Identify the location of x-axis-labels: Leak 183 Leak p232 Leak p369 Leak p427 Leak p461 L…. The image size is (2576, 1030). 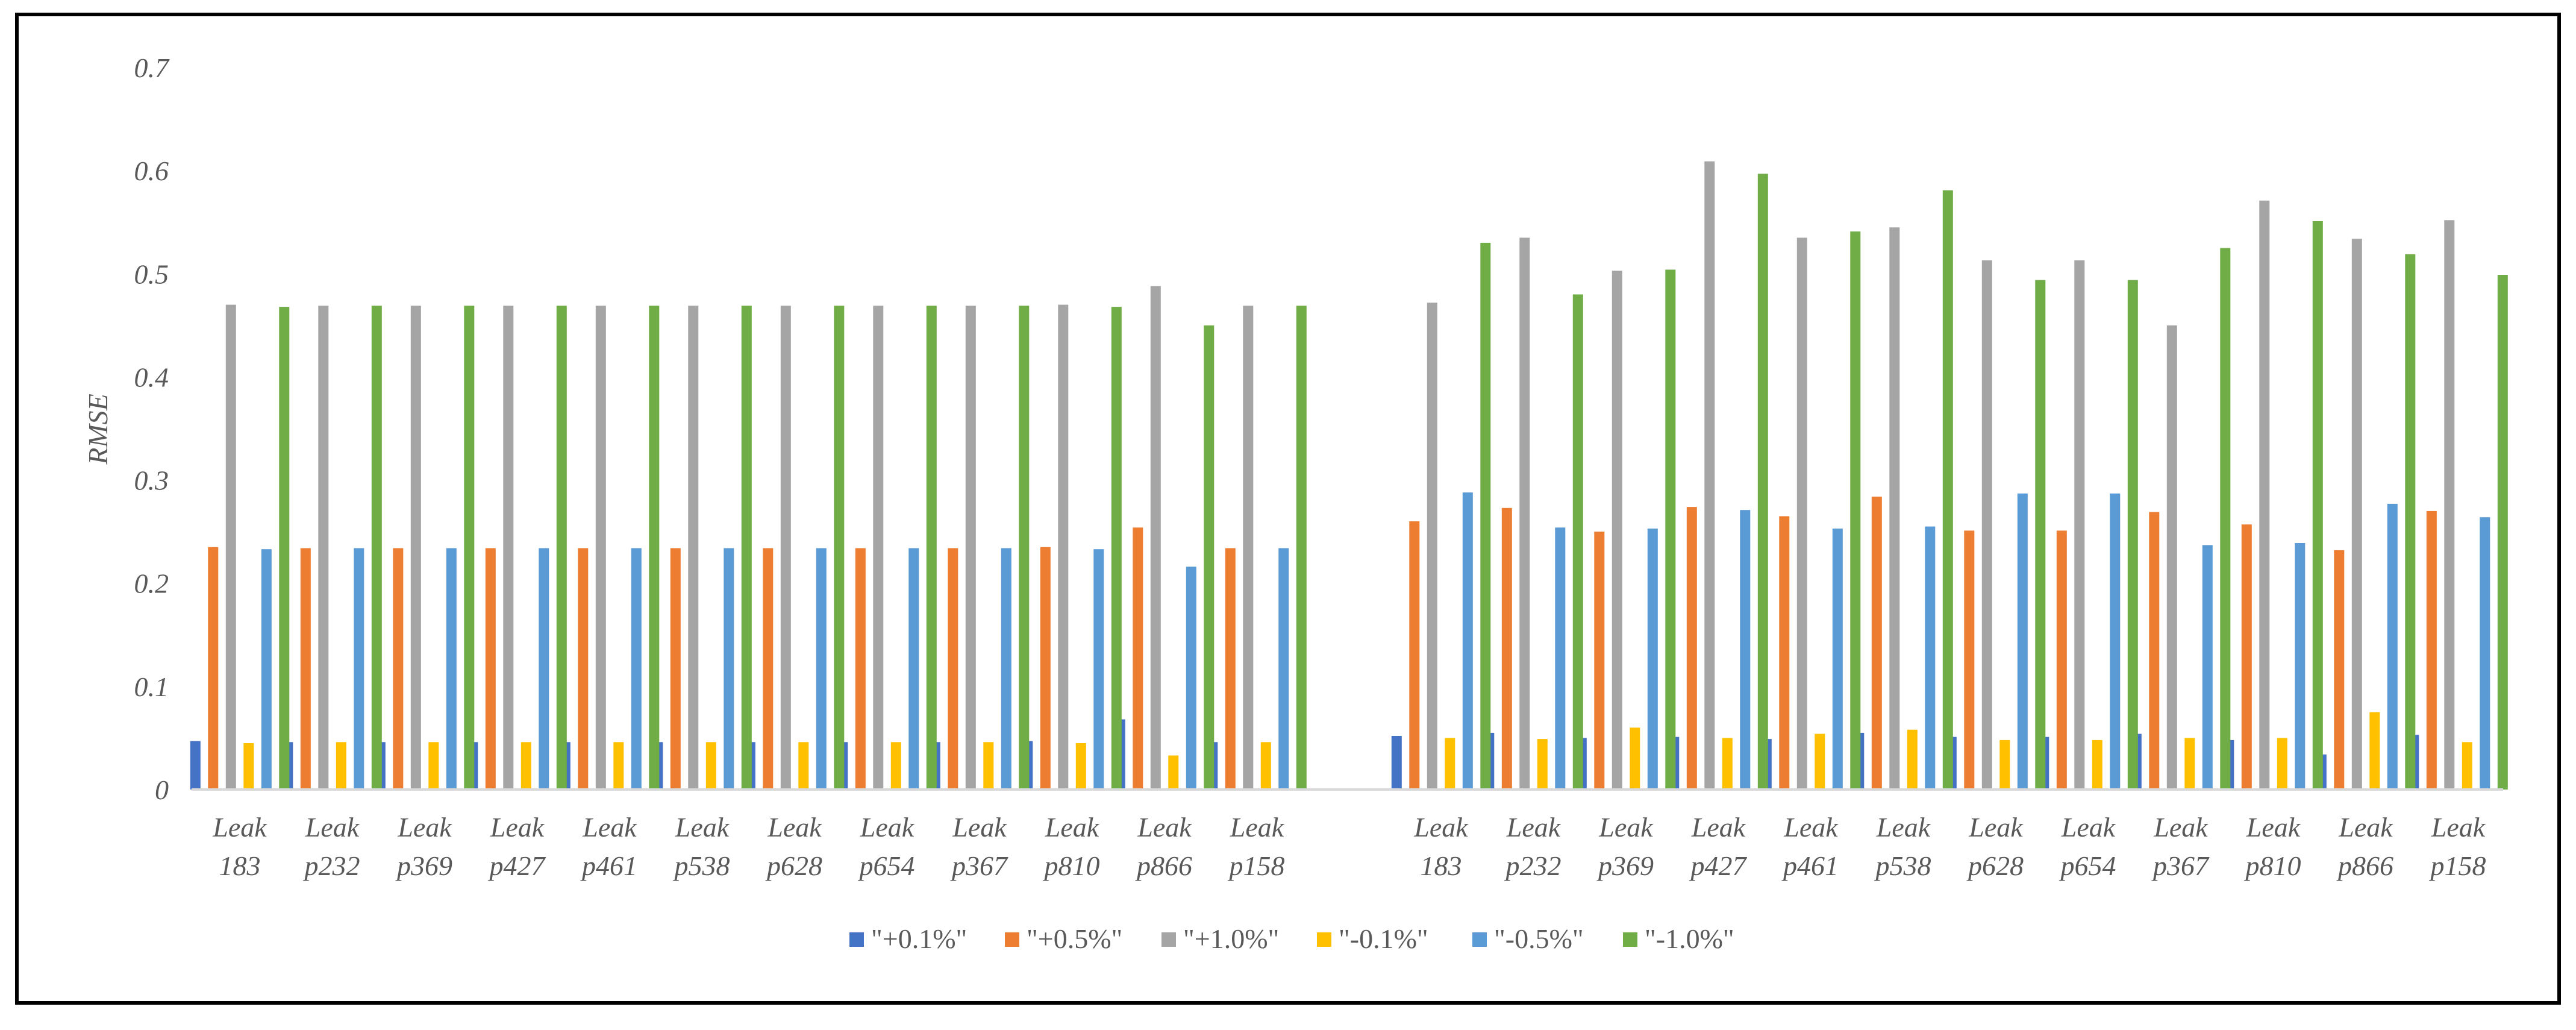
(1349, 847).